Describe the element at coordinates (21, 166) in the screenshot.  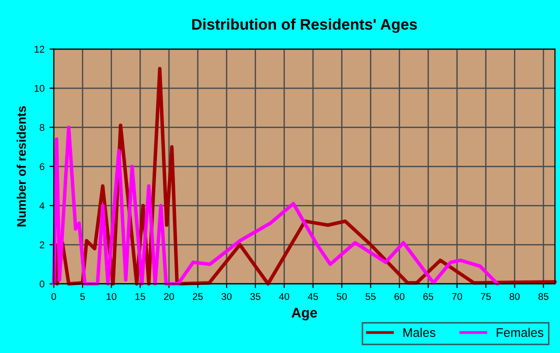
I see `y-axis-title: Number of residents` at that location.